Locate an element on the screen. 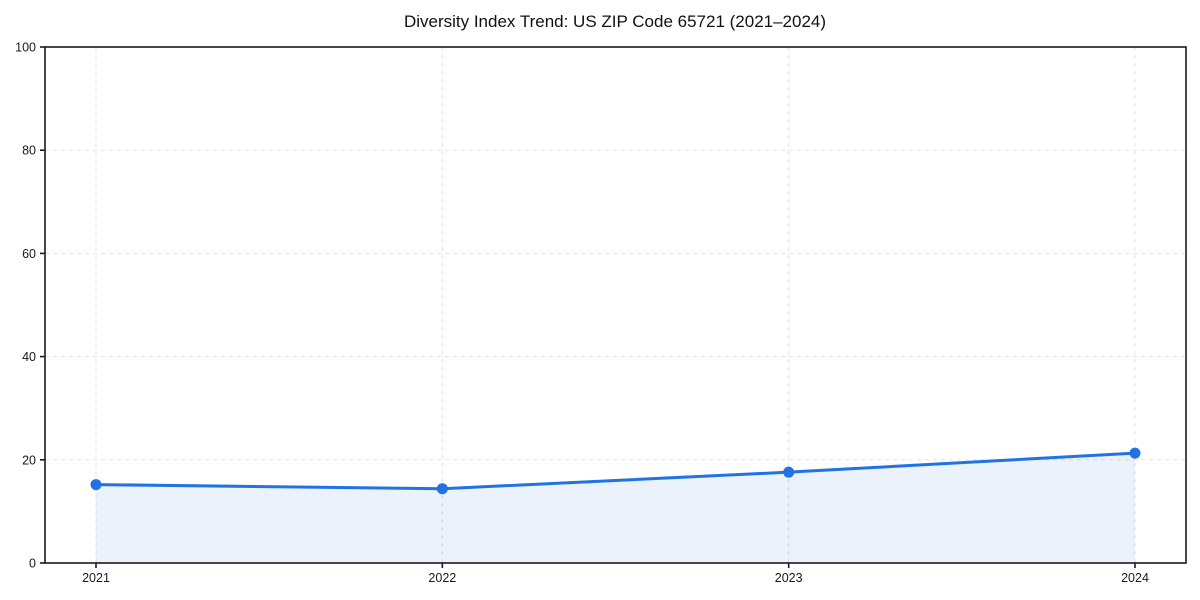 The width and height of the screenshot is (1200, 600). data-line is located at coordinates (615, 471).